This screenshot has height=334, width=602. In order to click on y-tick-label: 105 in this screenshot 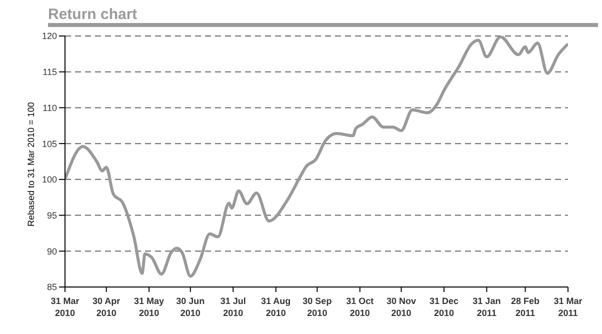, I will do `click(49, 143)`.